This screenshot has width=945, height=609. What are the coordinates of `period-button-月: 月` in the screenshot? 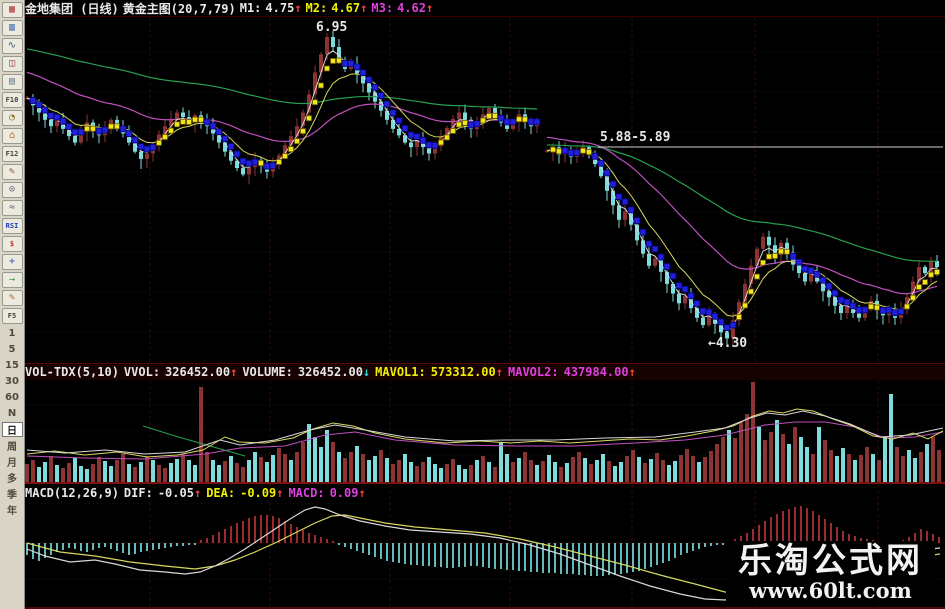 It's located at (12, 463).